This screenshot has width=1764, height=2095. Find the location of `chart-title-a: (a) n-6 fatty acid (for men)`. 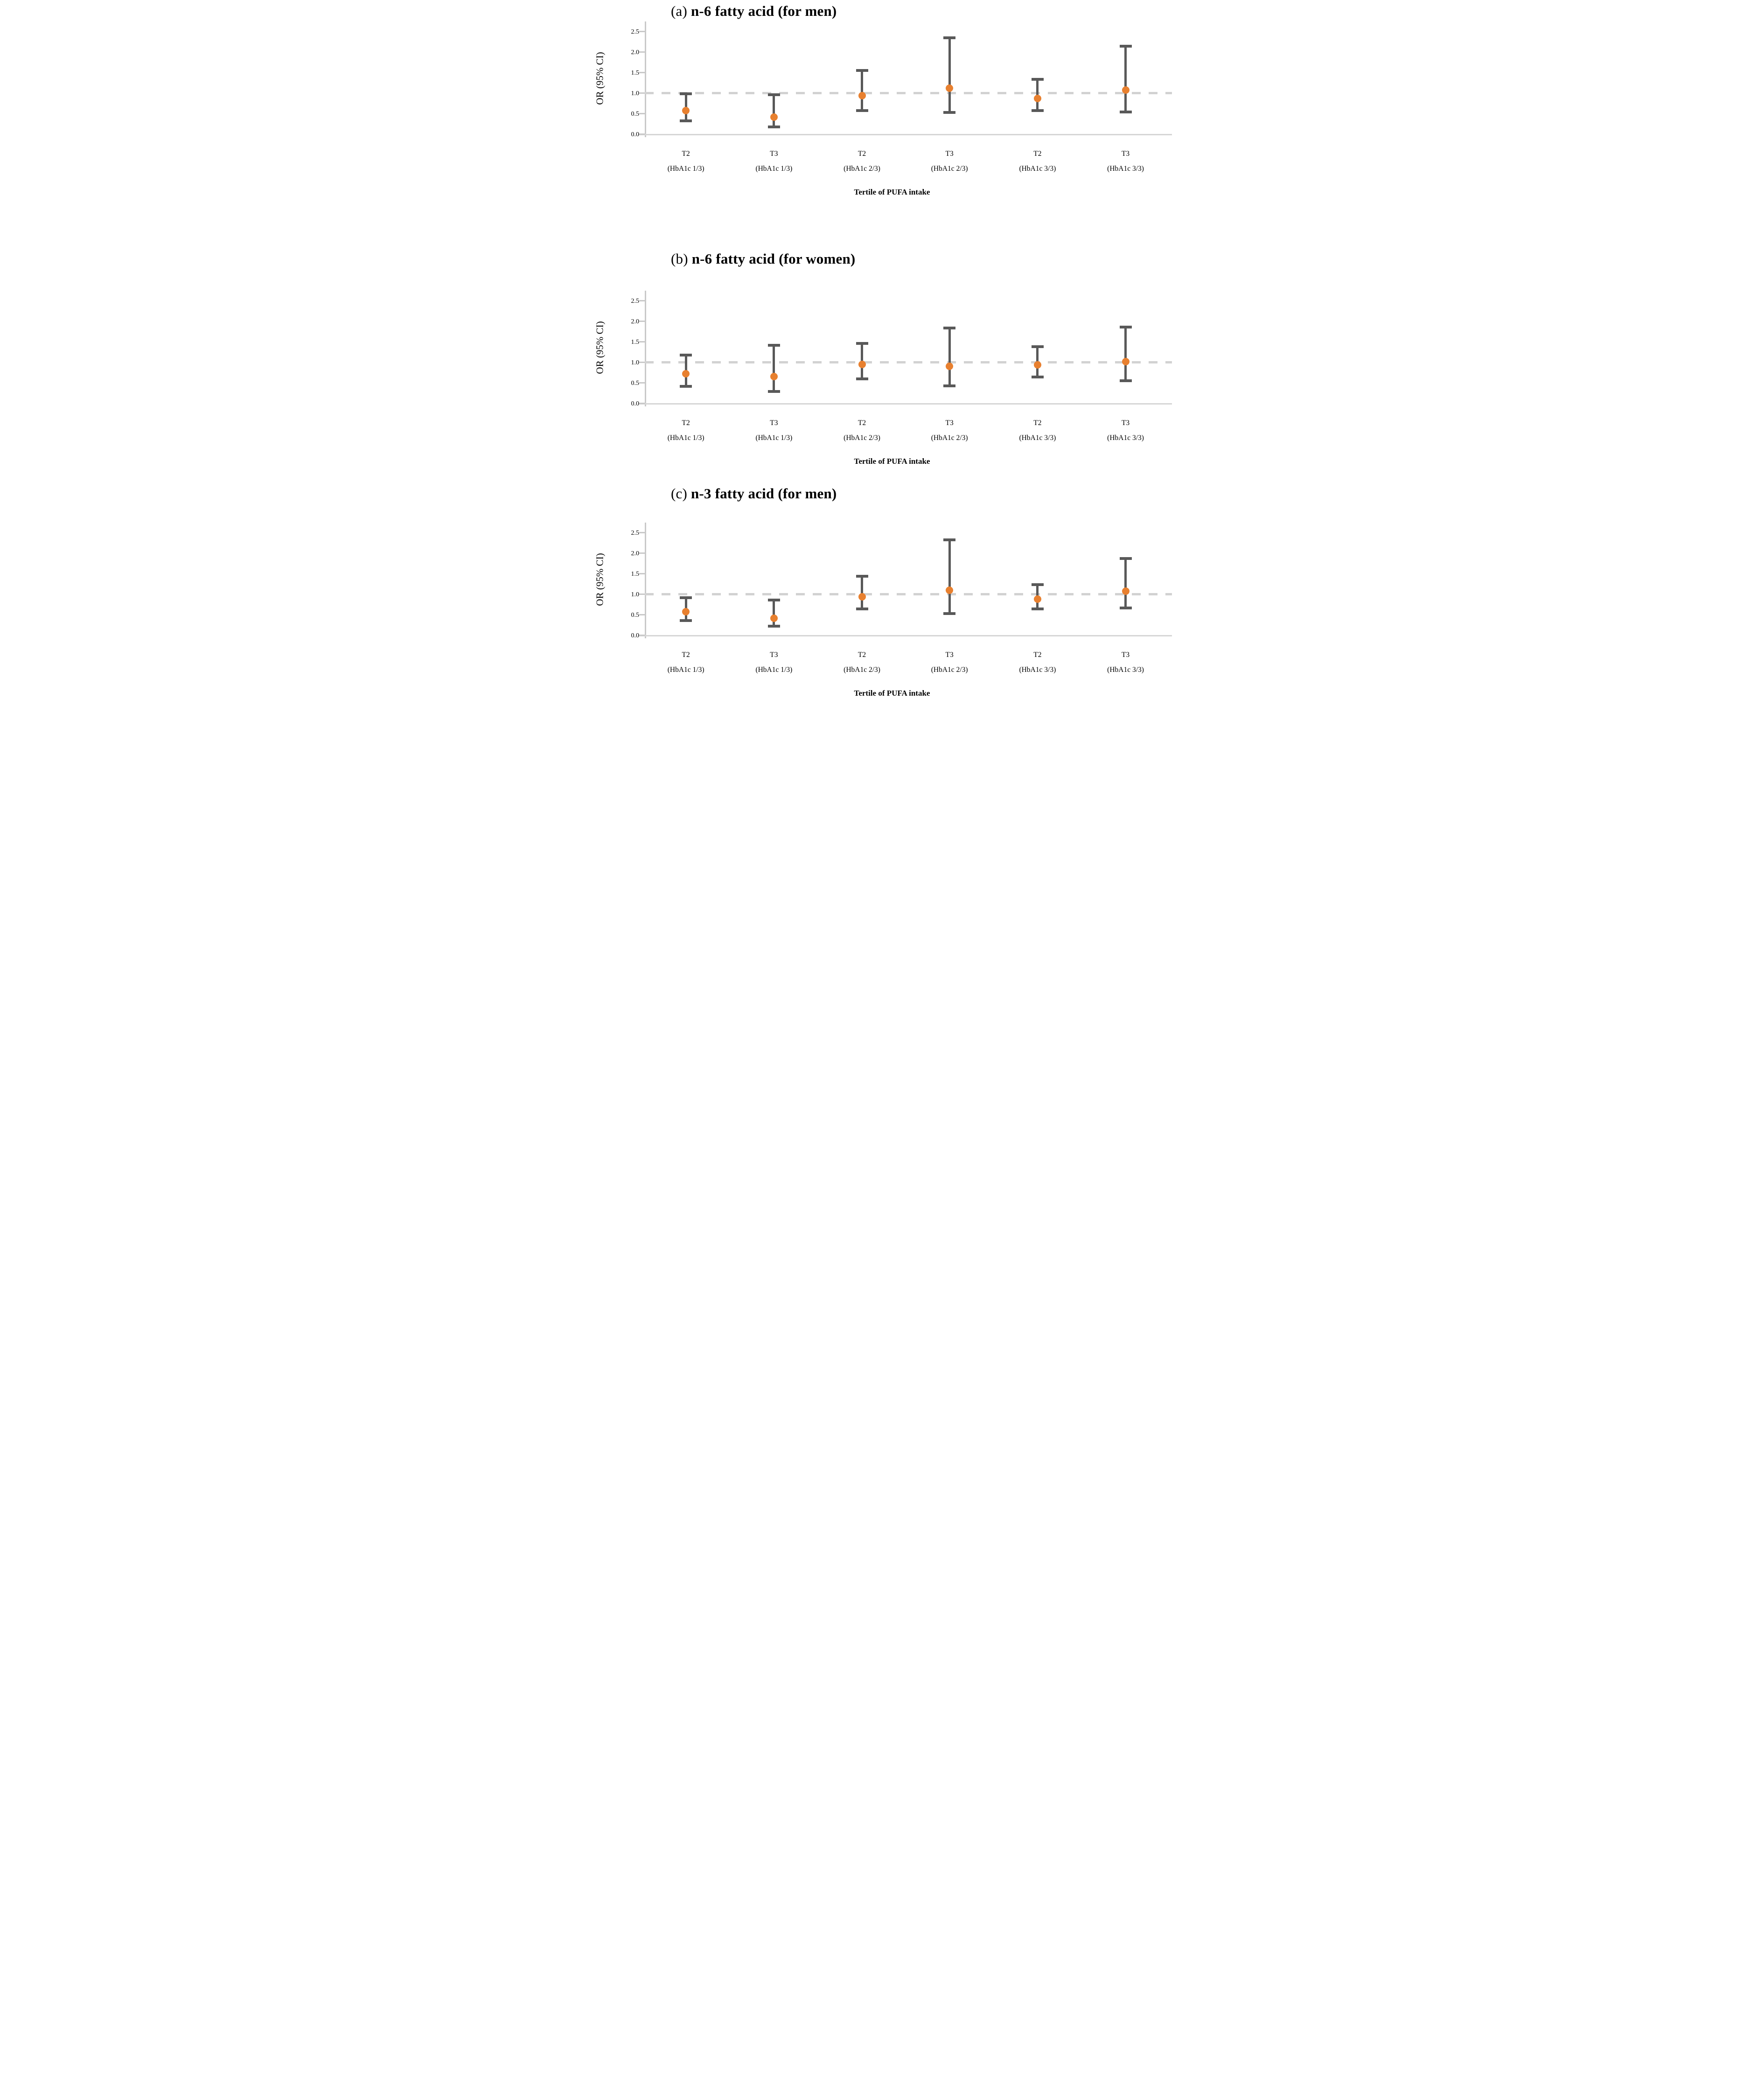

chart-title-a: (a) n-6 fatty acid (for men) is located at coordinates (923, 11).